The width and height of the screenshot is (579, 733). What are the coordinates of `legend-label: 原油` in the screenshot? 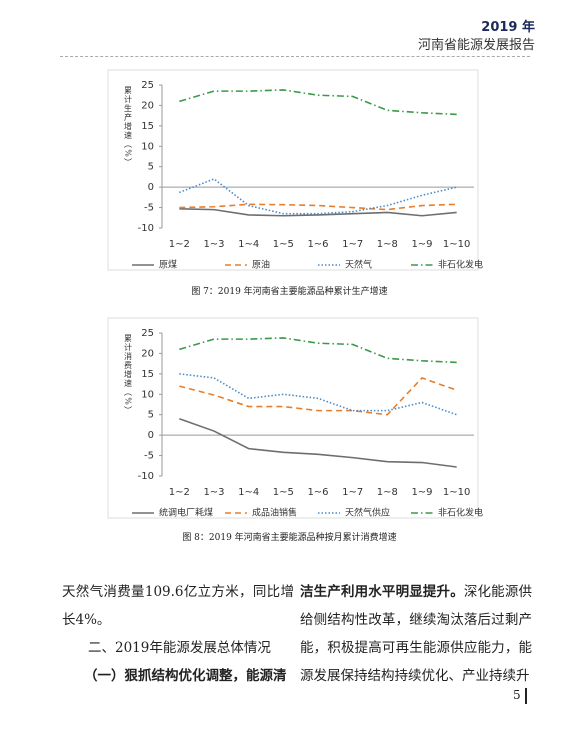 It's located at (261, 265).